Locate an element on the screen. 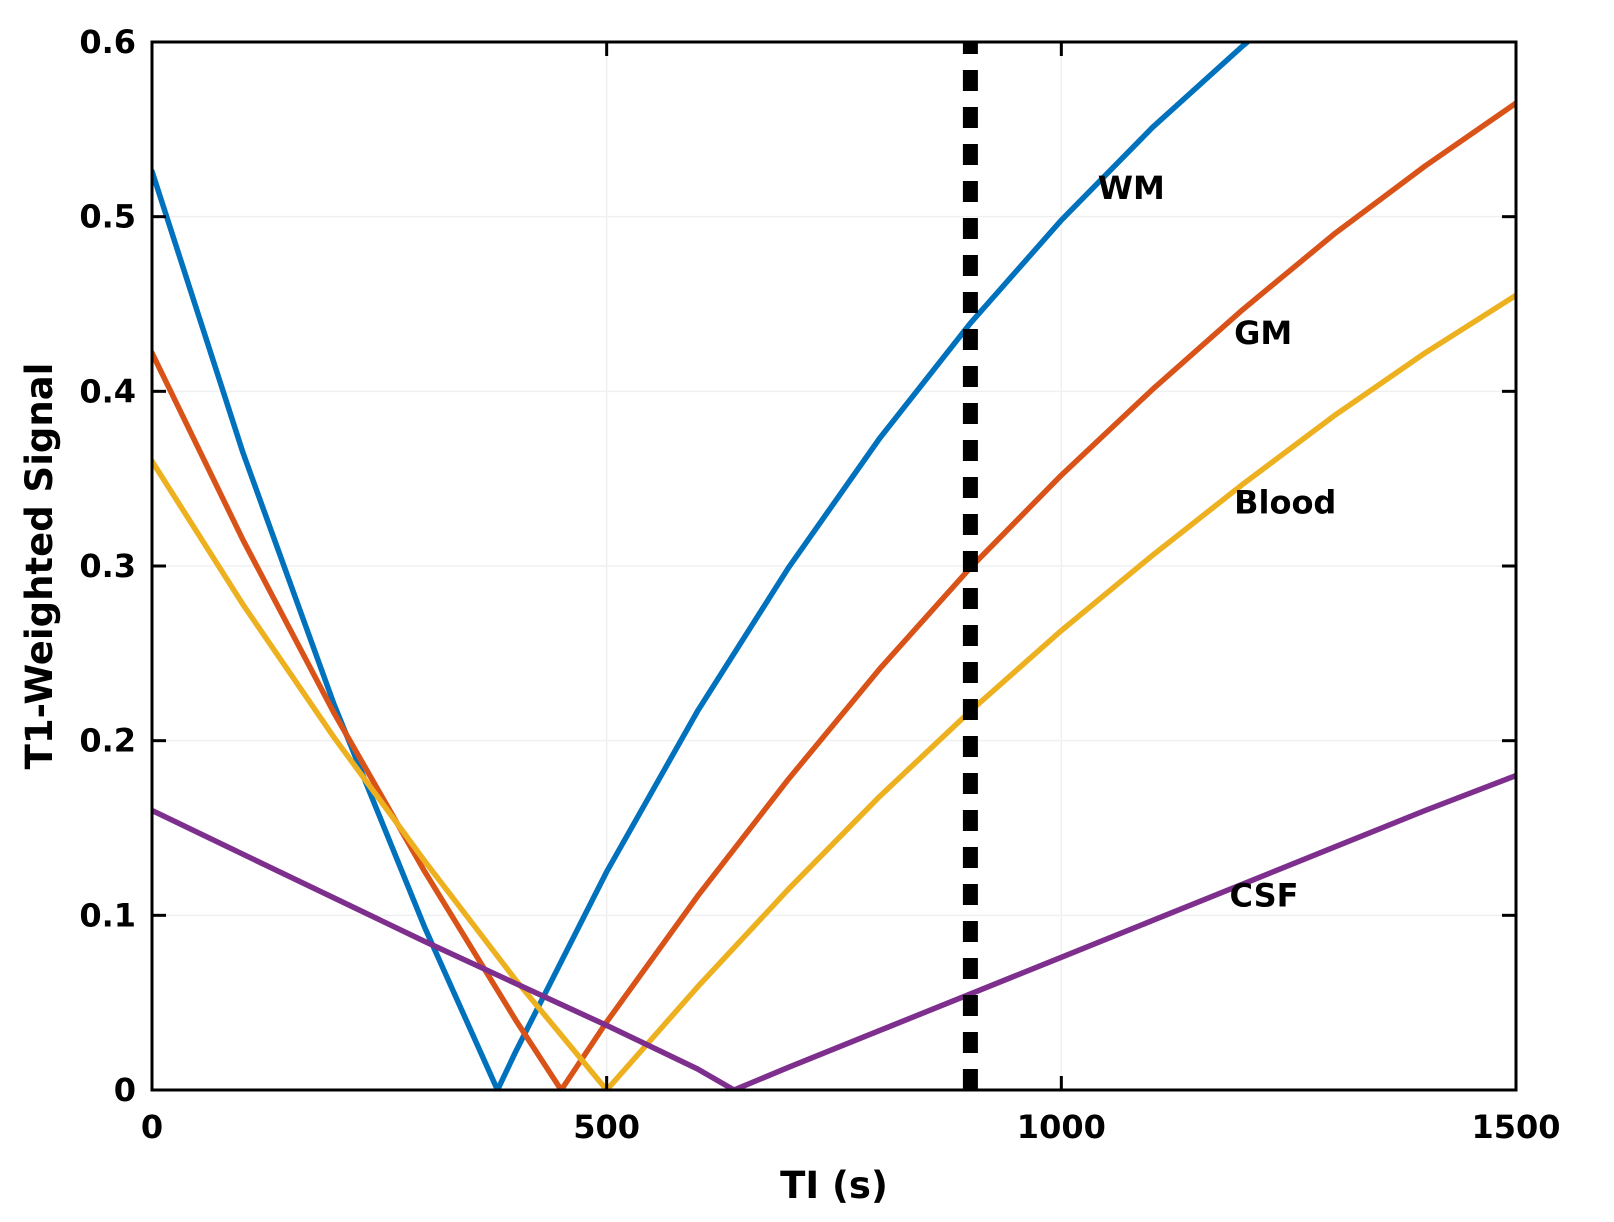 The image size is (1614, 1222). y-axis-label: T1-Weighted Signal is located at coordinates (39, 566).